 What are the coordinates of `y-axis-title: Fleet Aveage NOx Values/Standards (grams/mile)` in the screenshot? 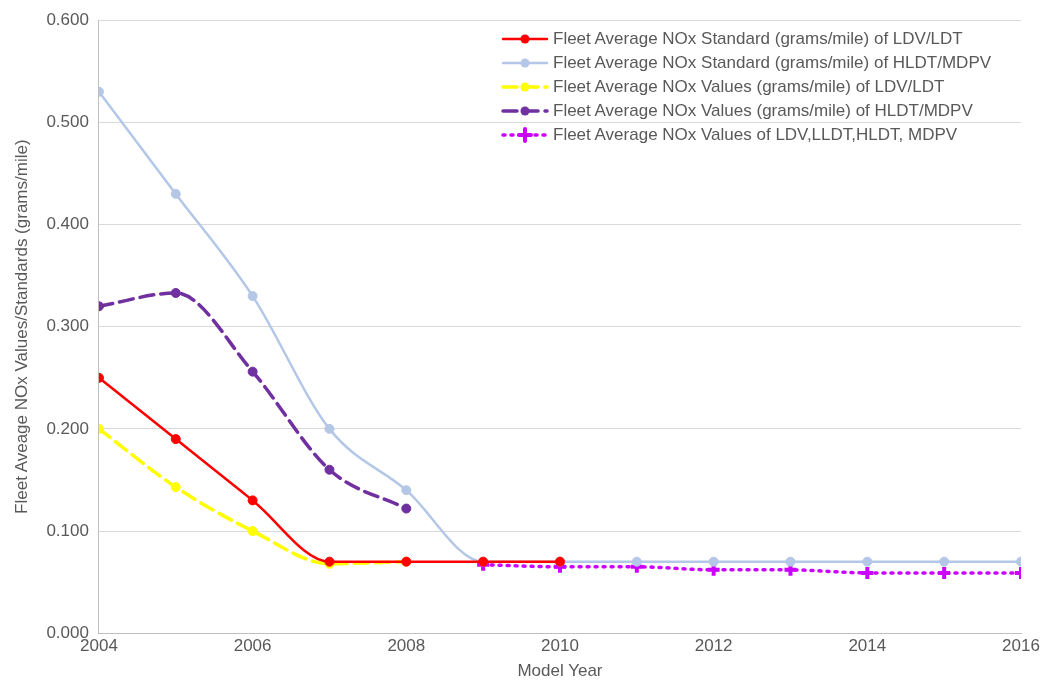 It's located at (21, 326).